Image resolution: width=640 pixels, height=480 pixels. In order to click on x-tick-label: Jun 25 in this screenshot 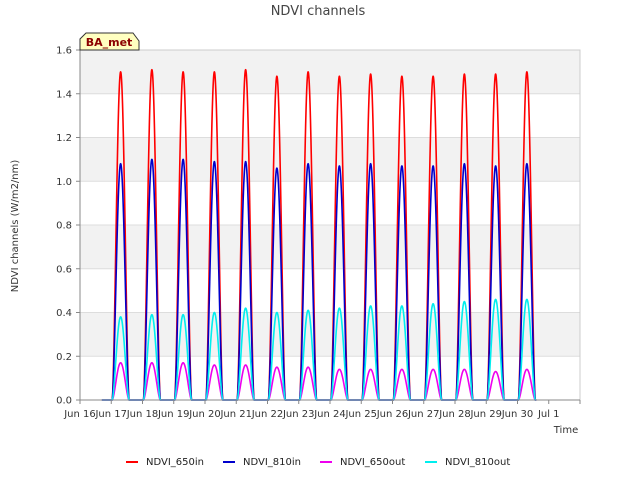, I will do `click(360, 414)`.